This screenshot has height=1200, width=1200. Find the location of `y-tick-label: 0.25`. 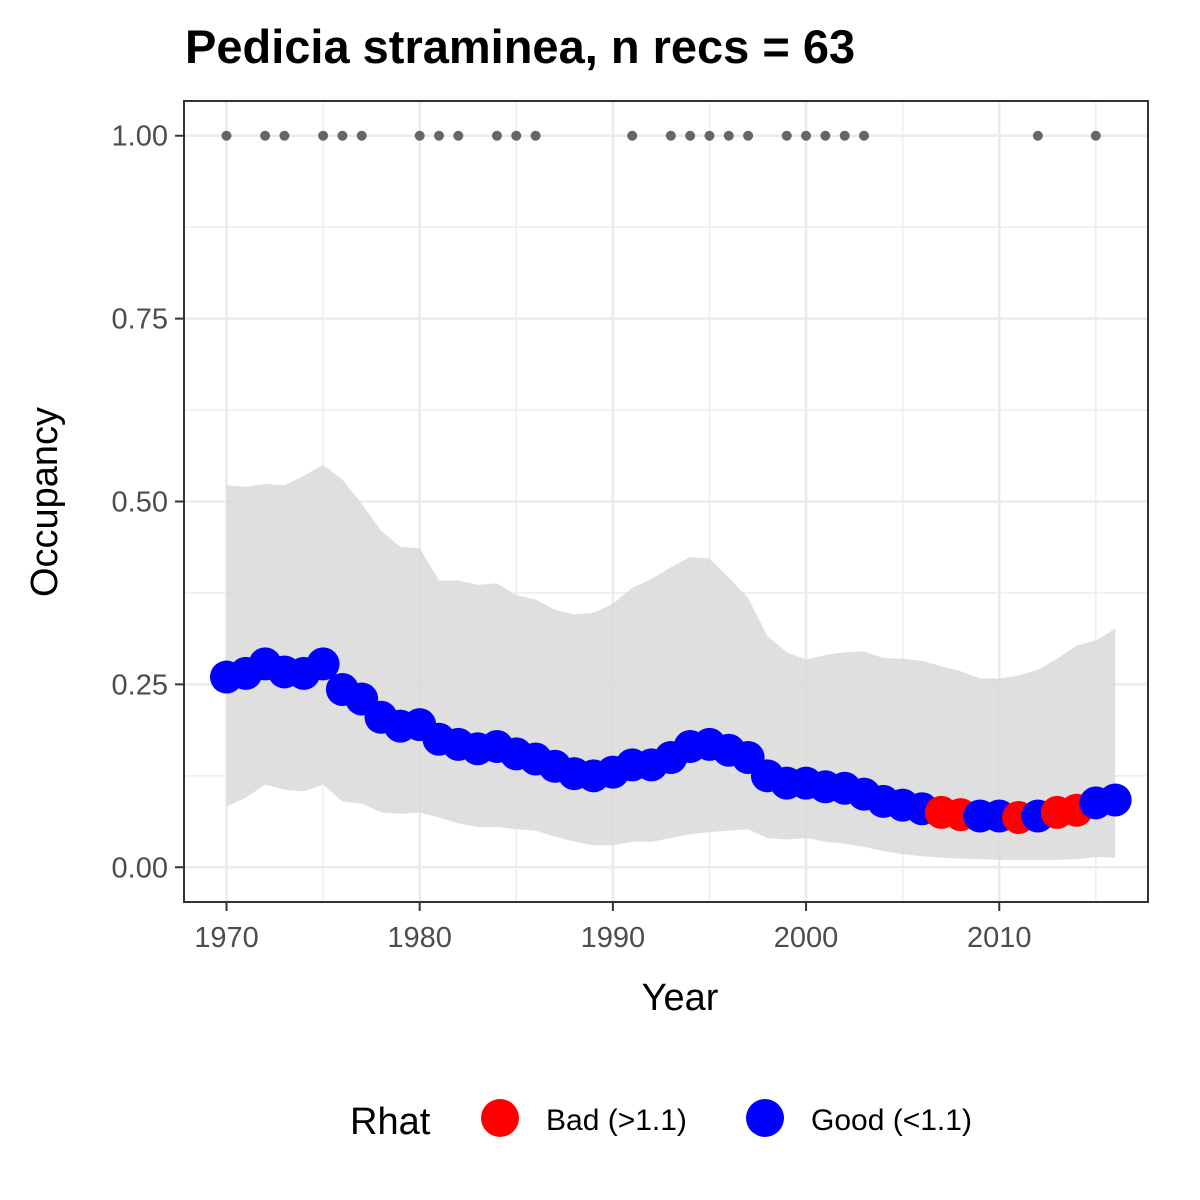

y-tick-label: 0.25 is located at coordinates (140, 685).